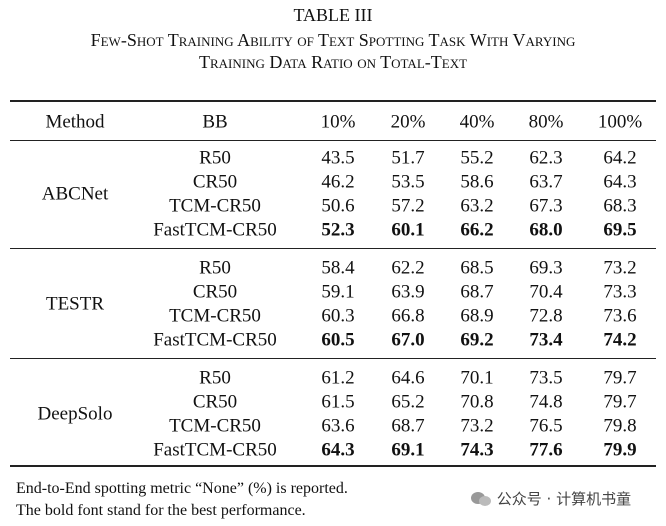 The width and height of the screenshot is (666, 526). I want to click on value-cell: 60.1, so click(408, 230).